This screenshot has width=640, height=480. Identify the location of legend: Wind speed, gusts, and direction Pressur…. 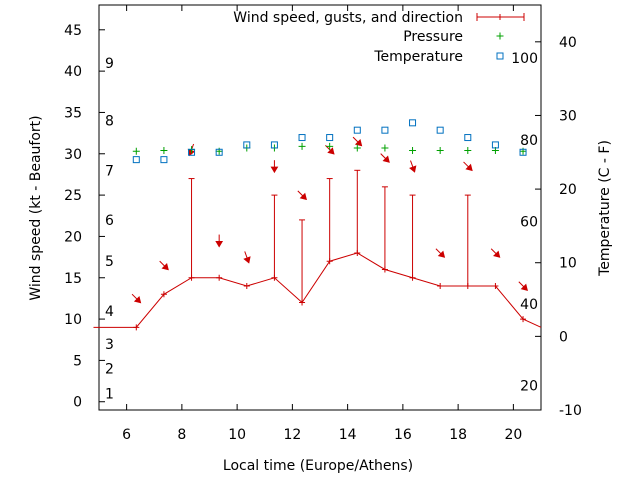
(379, 37).